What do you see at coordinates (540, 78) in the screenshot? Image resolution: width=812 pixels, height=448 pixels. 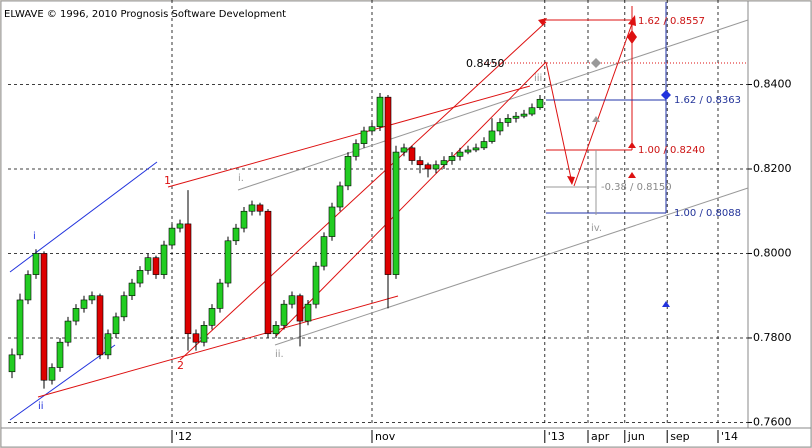 I see `wave-label: iii.` at bounding box center [540, 78].